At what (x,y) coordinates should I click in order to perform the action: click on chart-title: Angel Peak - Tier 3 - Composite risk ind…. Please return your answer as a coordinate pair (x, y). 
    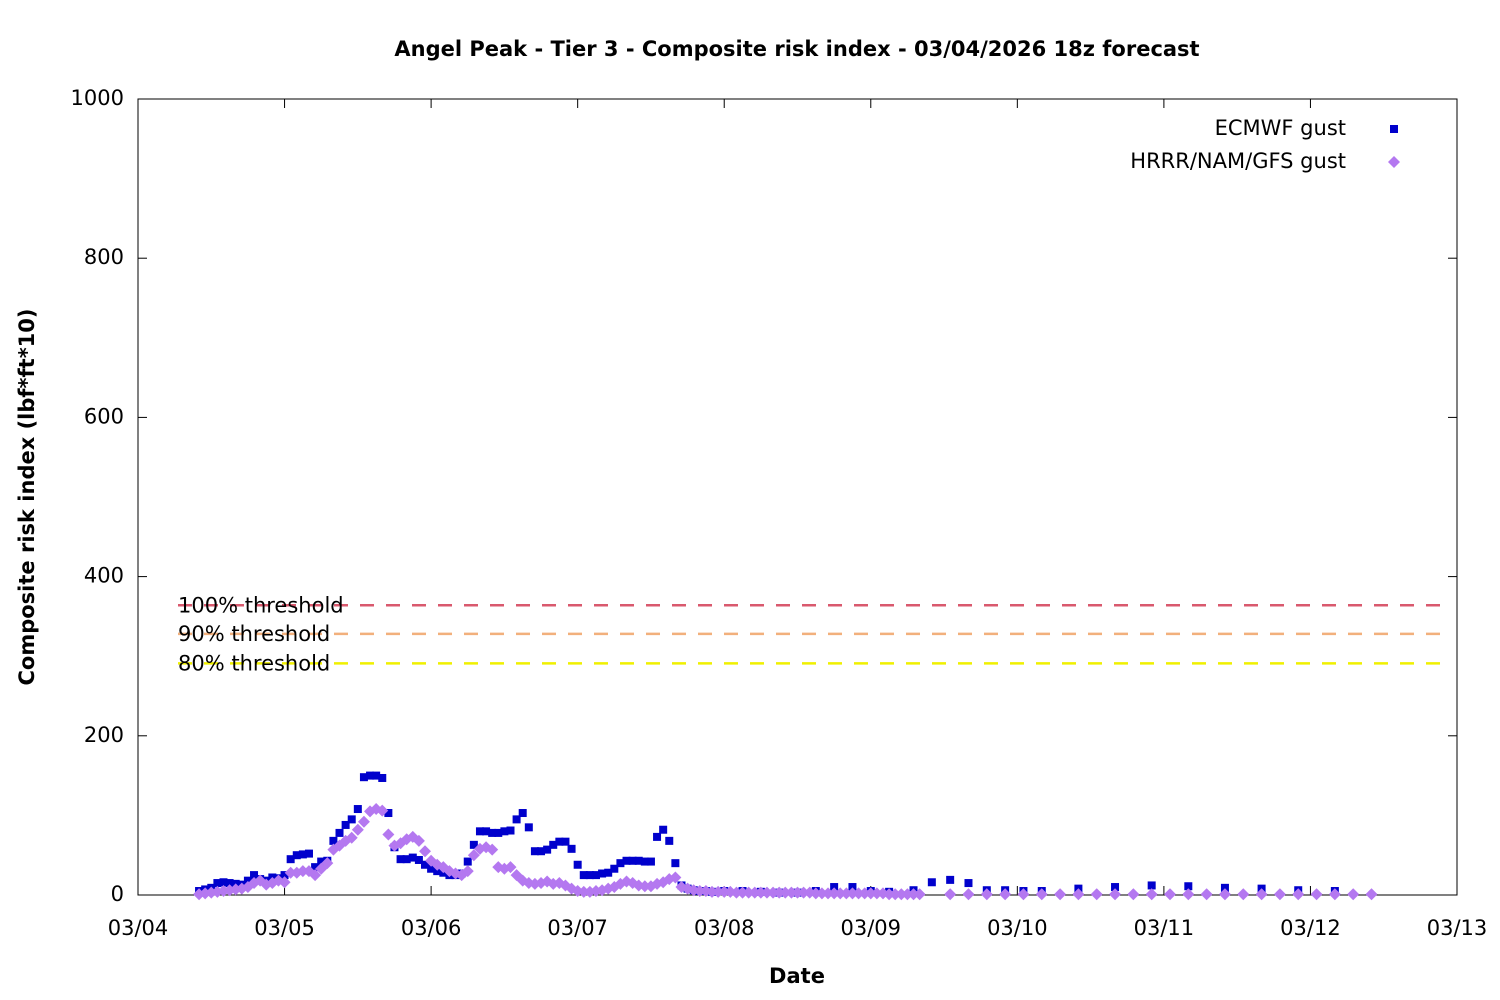
    Looking at the image, I should click on (796, 49).